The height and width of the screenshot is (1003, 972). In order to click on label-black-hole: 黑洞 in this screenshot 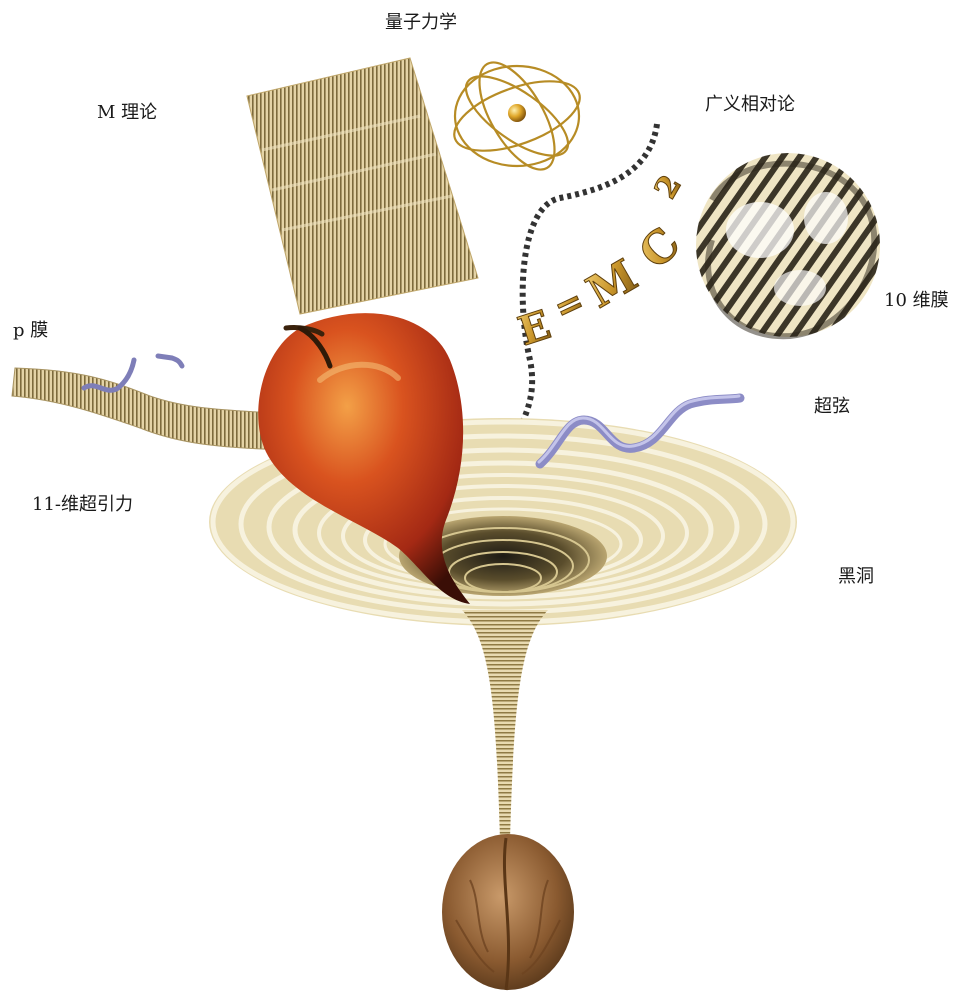, I will do `click(856, 576)`.